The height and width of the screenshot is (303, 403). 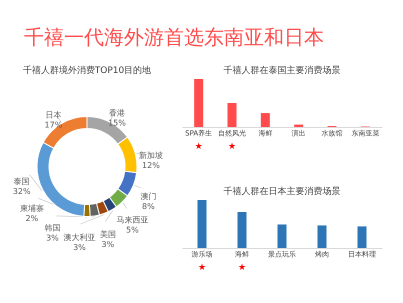 What do you see at coordinates (151, 165) in the screenshot?
I see `data-label: 12%` at bounding box center [151, 165].